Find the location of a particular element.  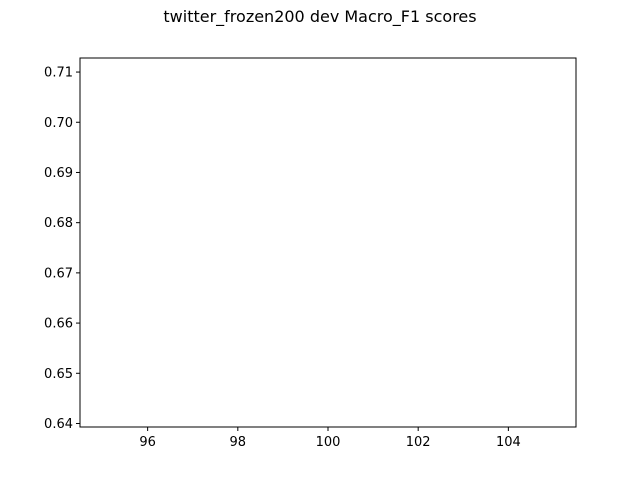

y-tick-label: 0.69 is located at coordinates (58, 173).